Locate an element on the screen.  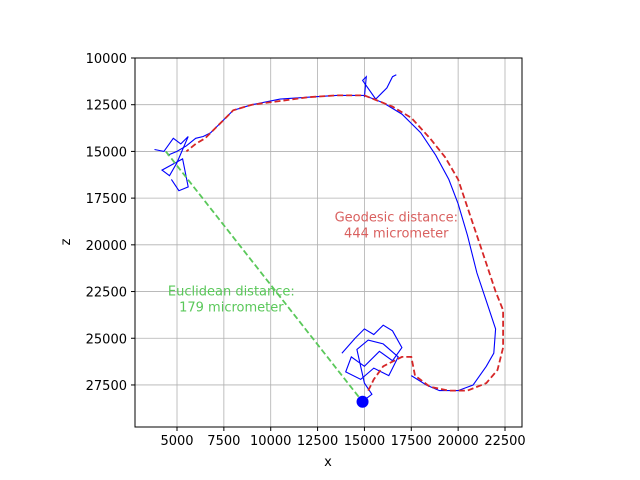
annotation: Geodesic distance: is located at coordinates (396, 217).